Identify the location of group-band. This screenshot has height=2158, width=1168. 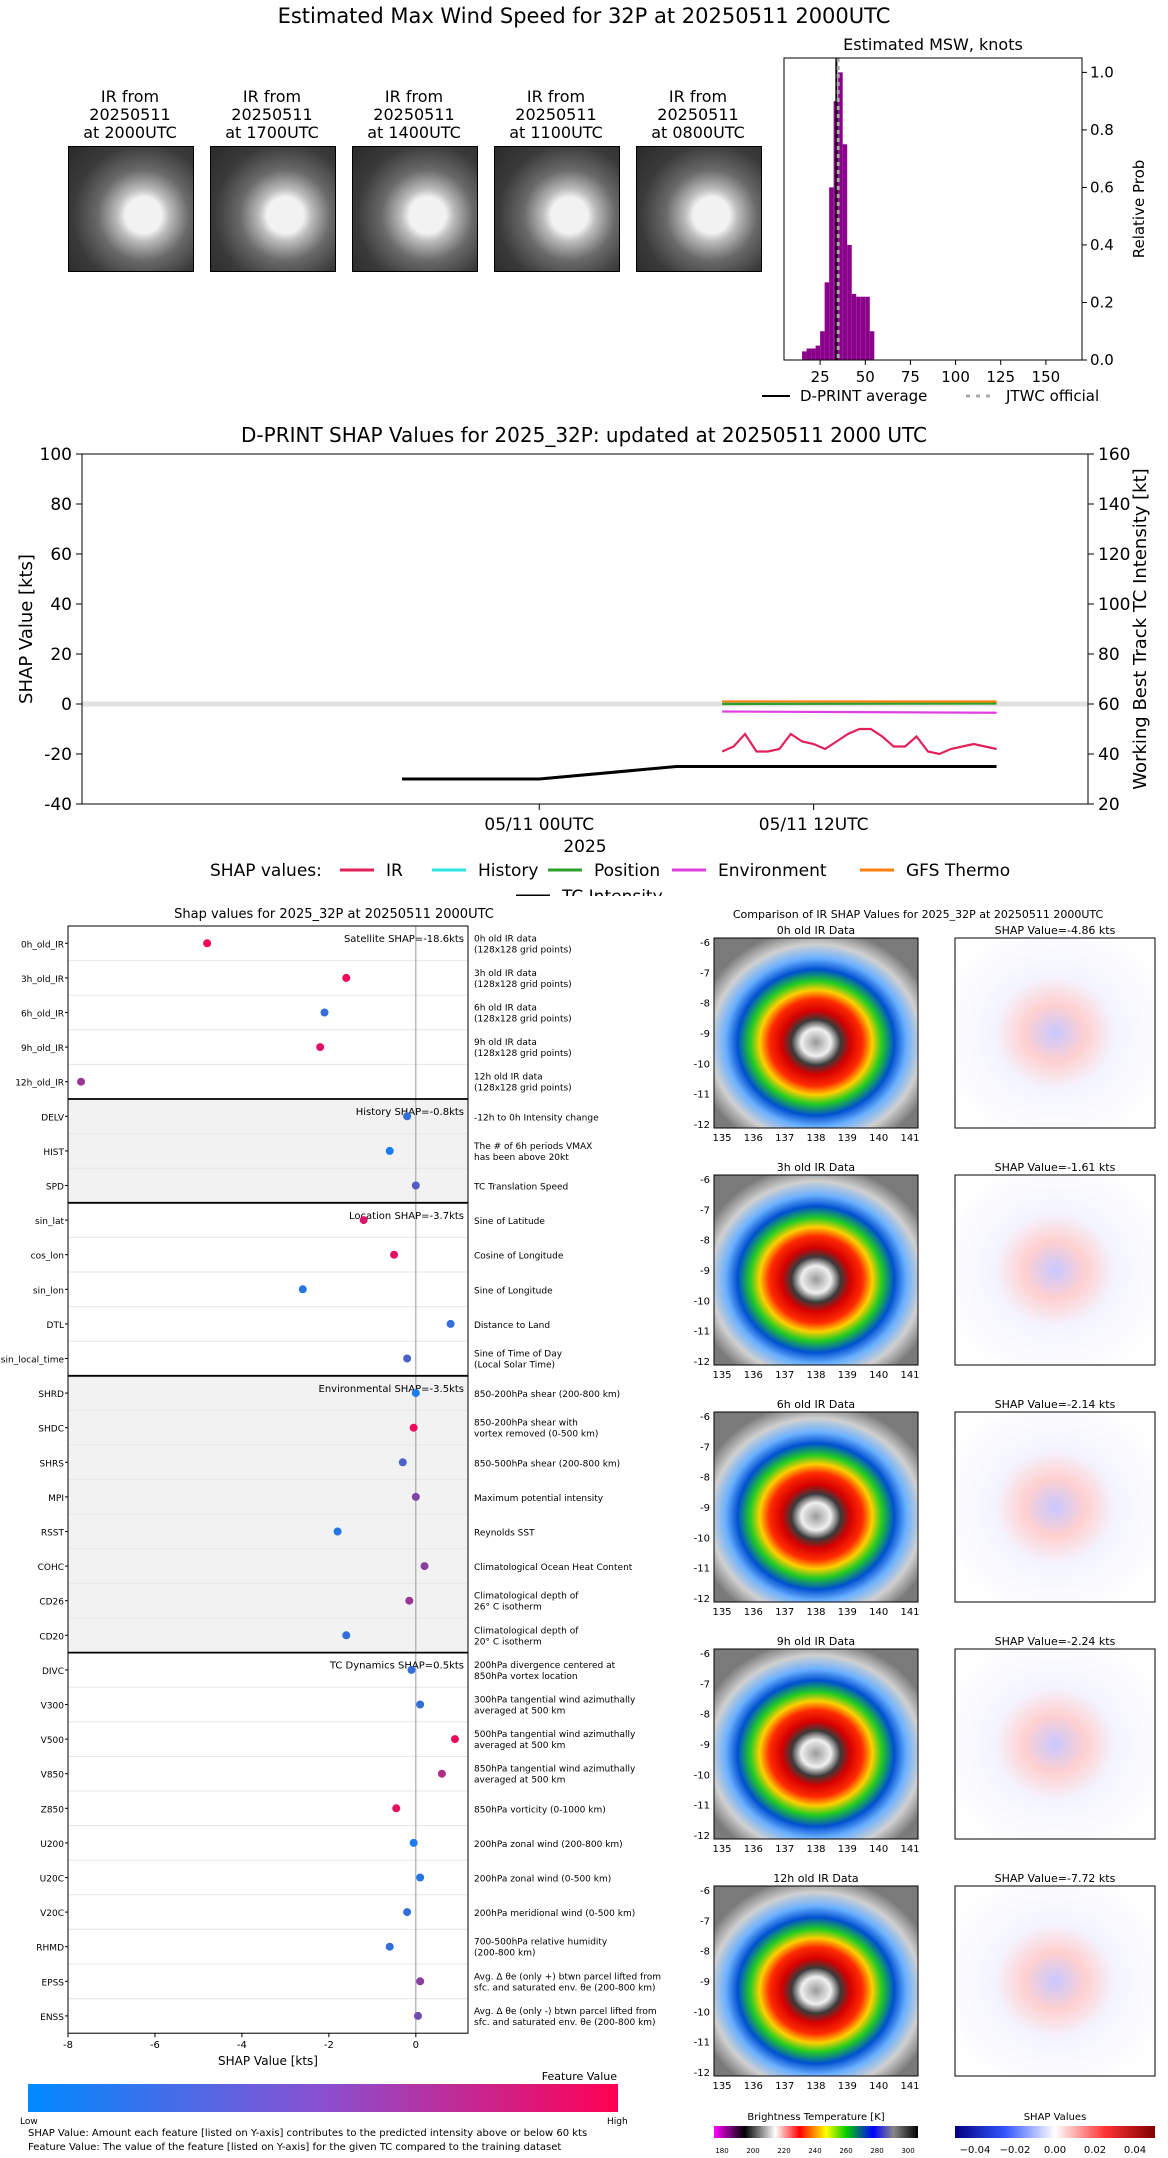
(268, 1151).